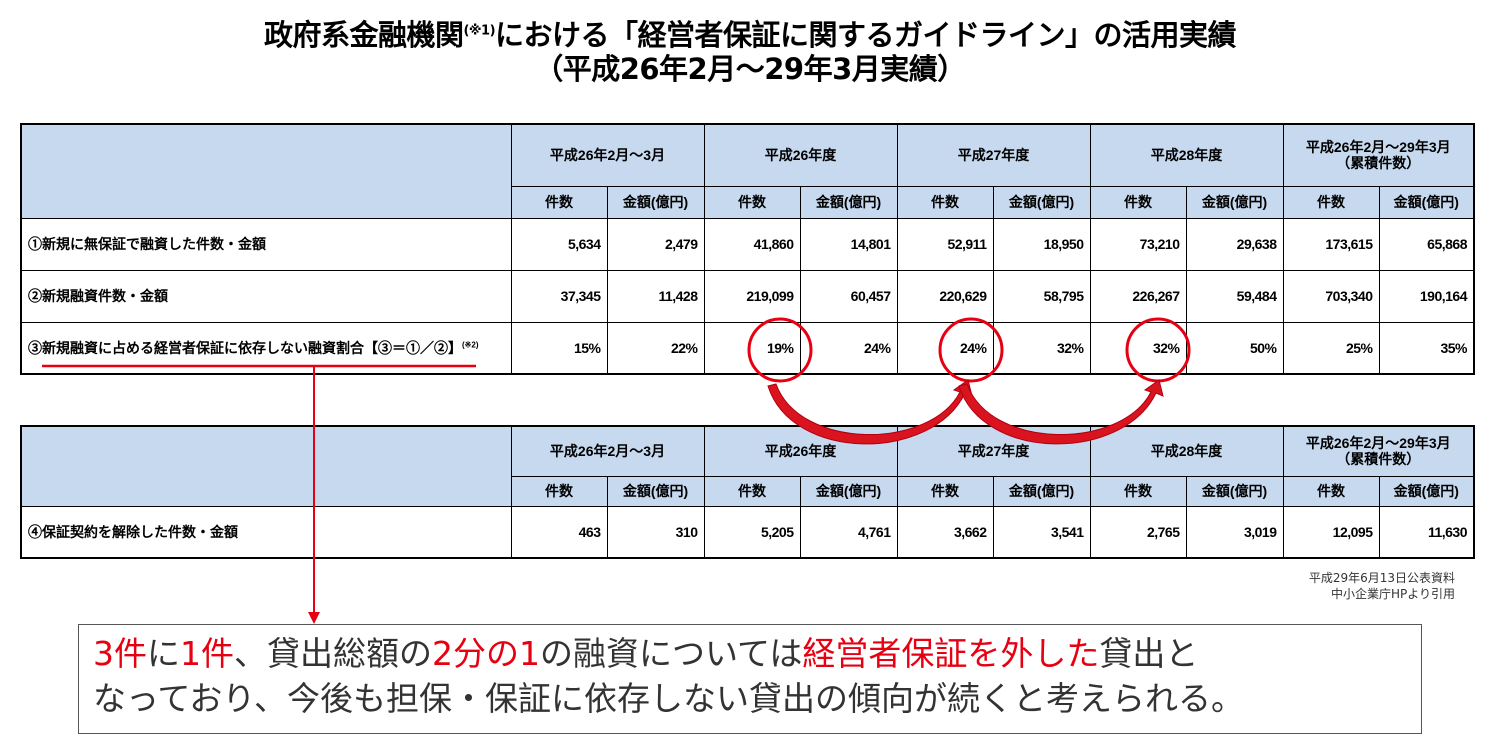 The width and height of the screenshot is (1500, 748). What do you see at coordinates (607, 451) in the screenshot?
I see `period-header: 平成26年2月～3月` at bounding box center [607, 451].